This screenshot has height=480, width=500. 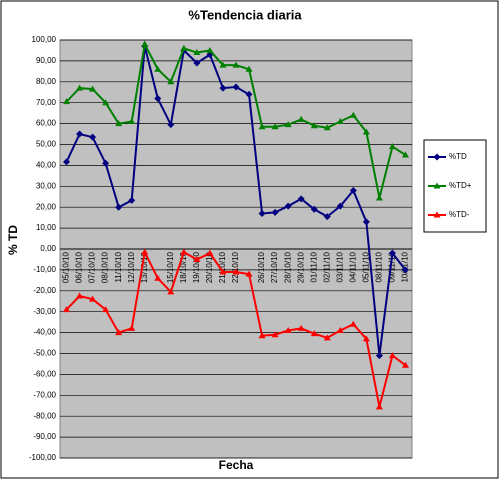 I want to click on legend-label: %TD+, so click(x=460, y=185).